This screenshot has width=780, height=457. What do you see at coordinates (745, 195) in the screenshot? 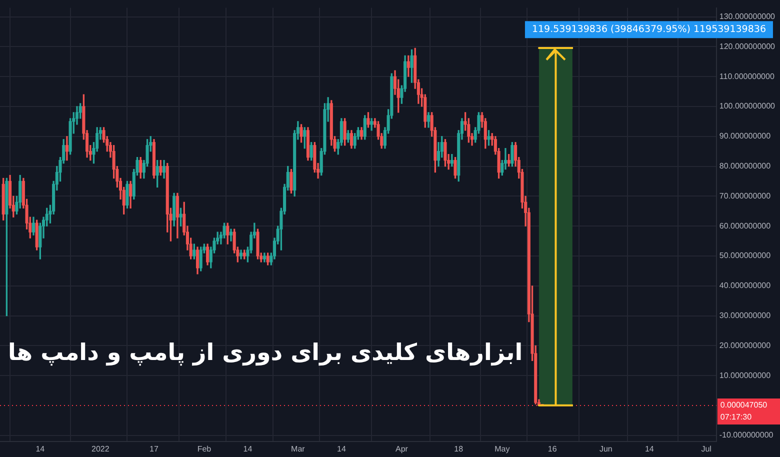
I see `y-tick-label: 70.000000000` at bounding box center [745, 195].